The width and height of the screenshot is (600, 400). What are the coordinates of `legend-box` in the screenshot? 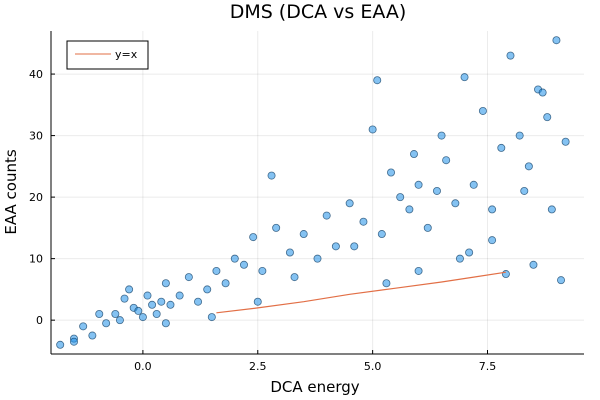 It's located at (107, 55).